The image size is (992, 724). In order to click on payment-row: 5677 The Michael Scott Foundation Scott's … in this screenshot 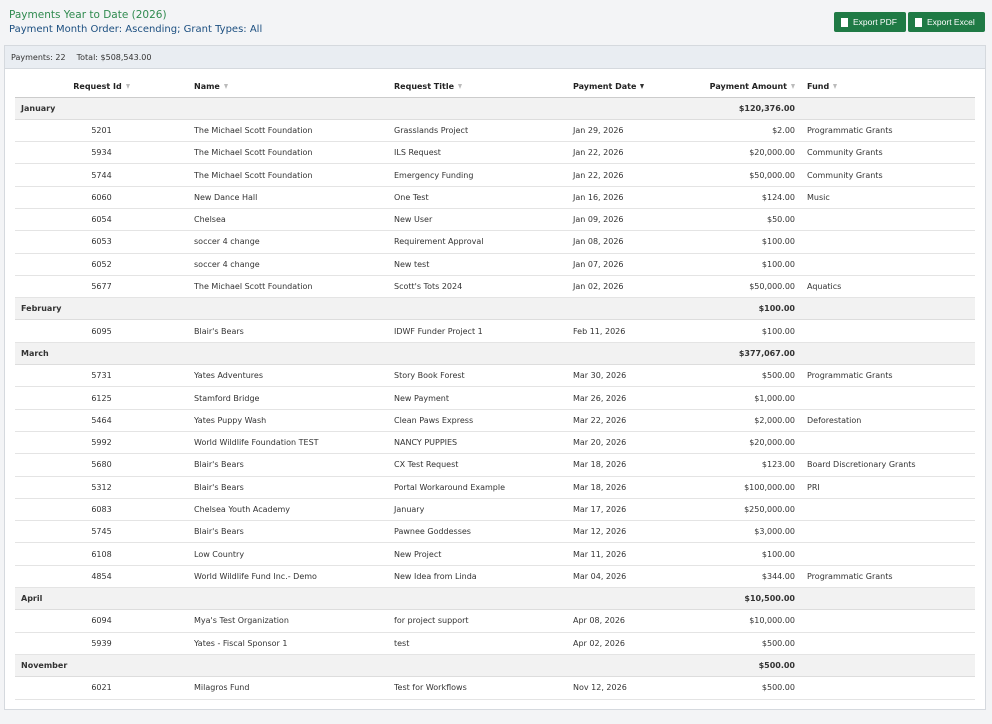, I will do `click(495, 287)`.